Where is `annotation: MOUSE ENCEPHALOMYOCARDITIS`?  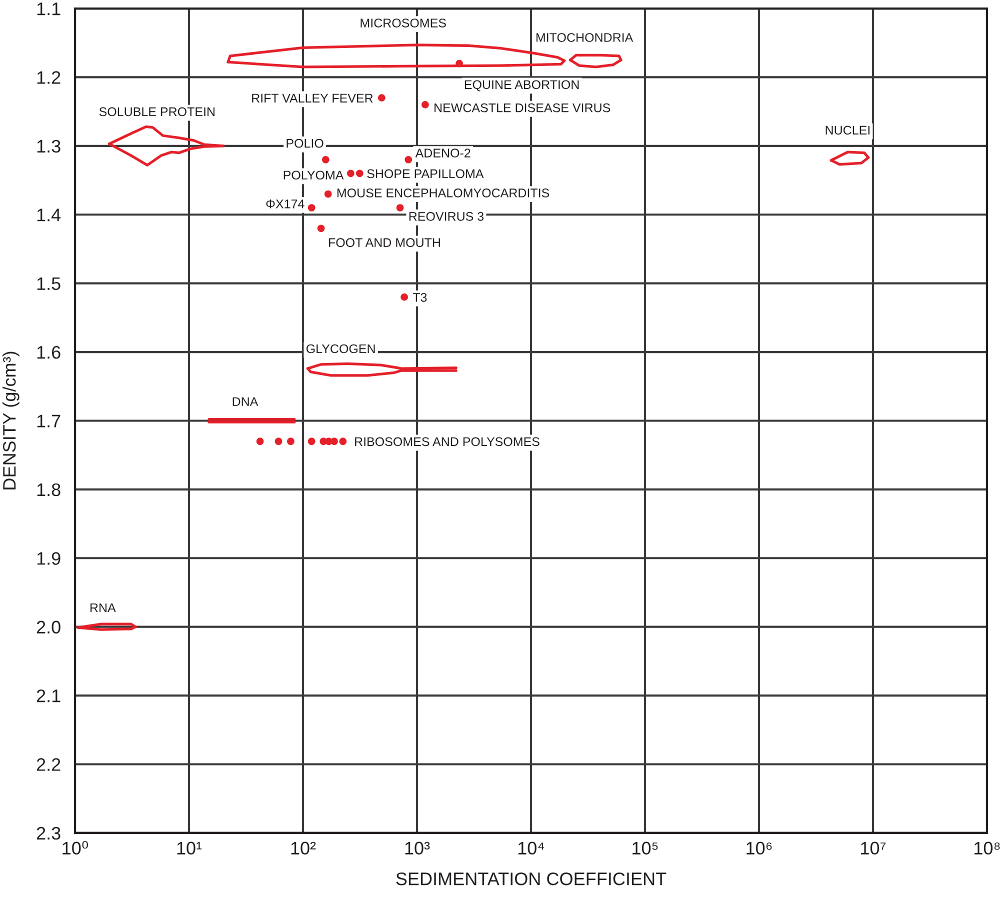
annotation: MOUSE ENCEPHALOMYOCARDITIS is located at coordinates (443, 193).